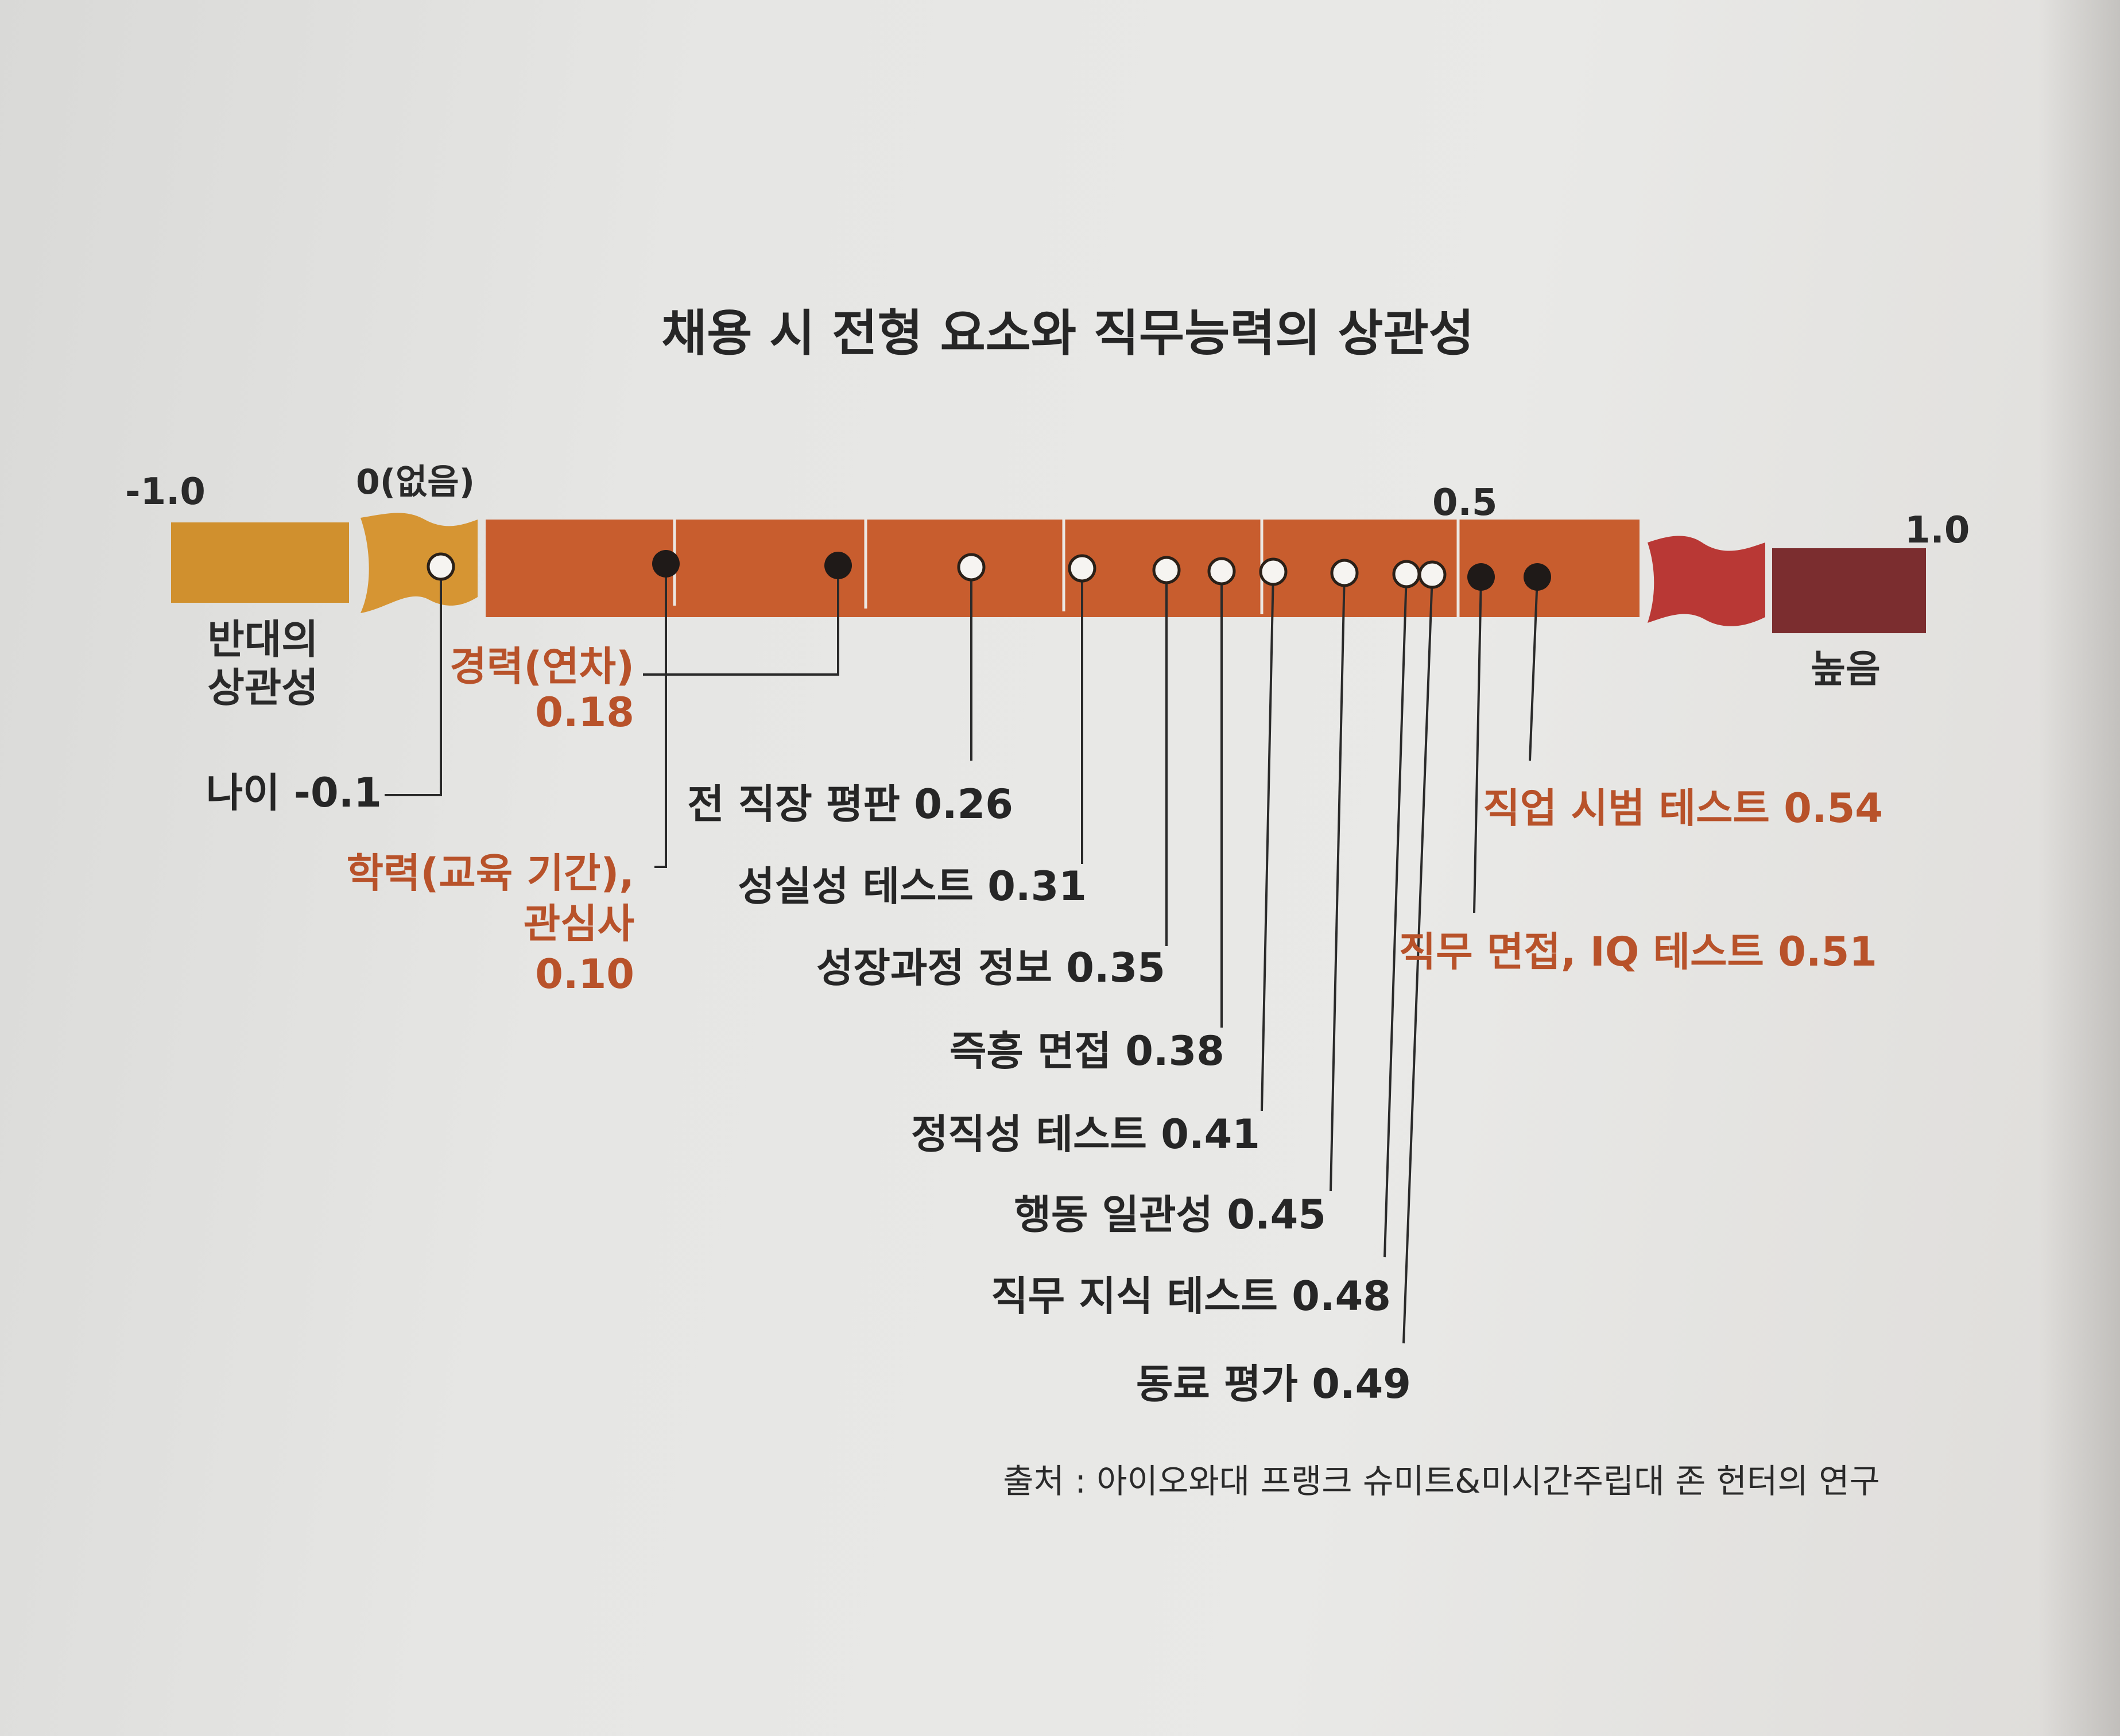  Describe the element at coordinates (1273, 1384) in the screenshot. I see `data-label: 동료 평가 0.49` at that location.